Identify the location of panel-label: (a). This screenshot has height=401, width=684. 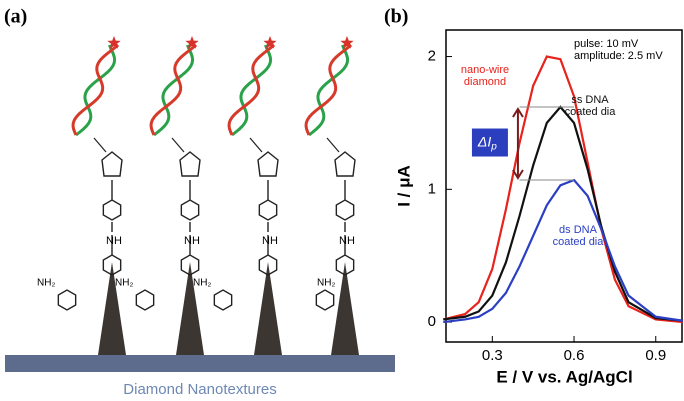
(15, 17).